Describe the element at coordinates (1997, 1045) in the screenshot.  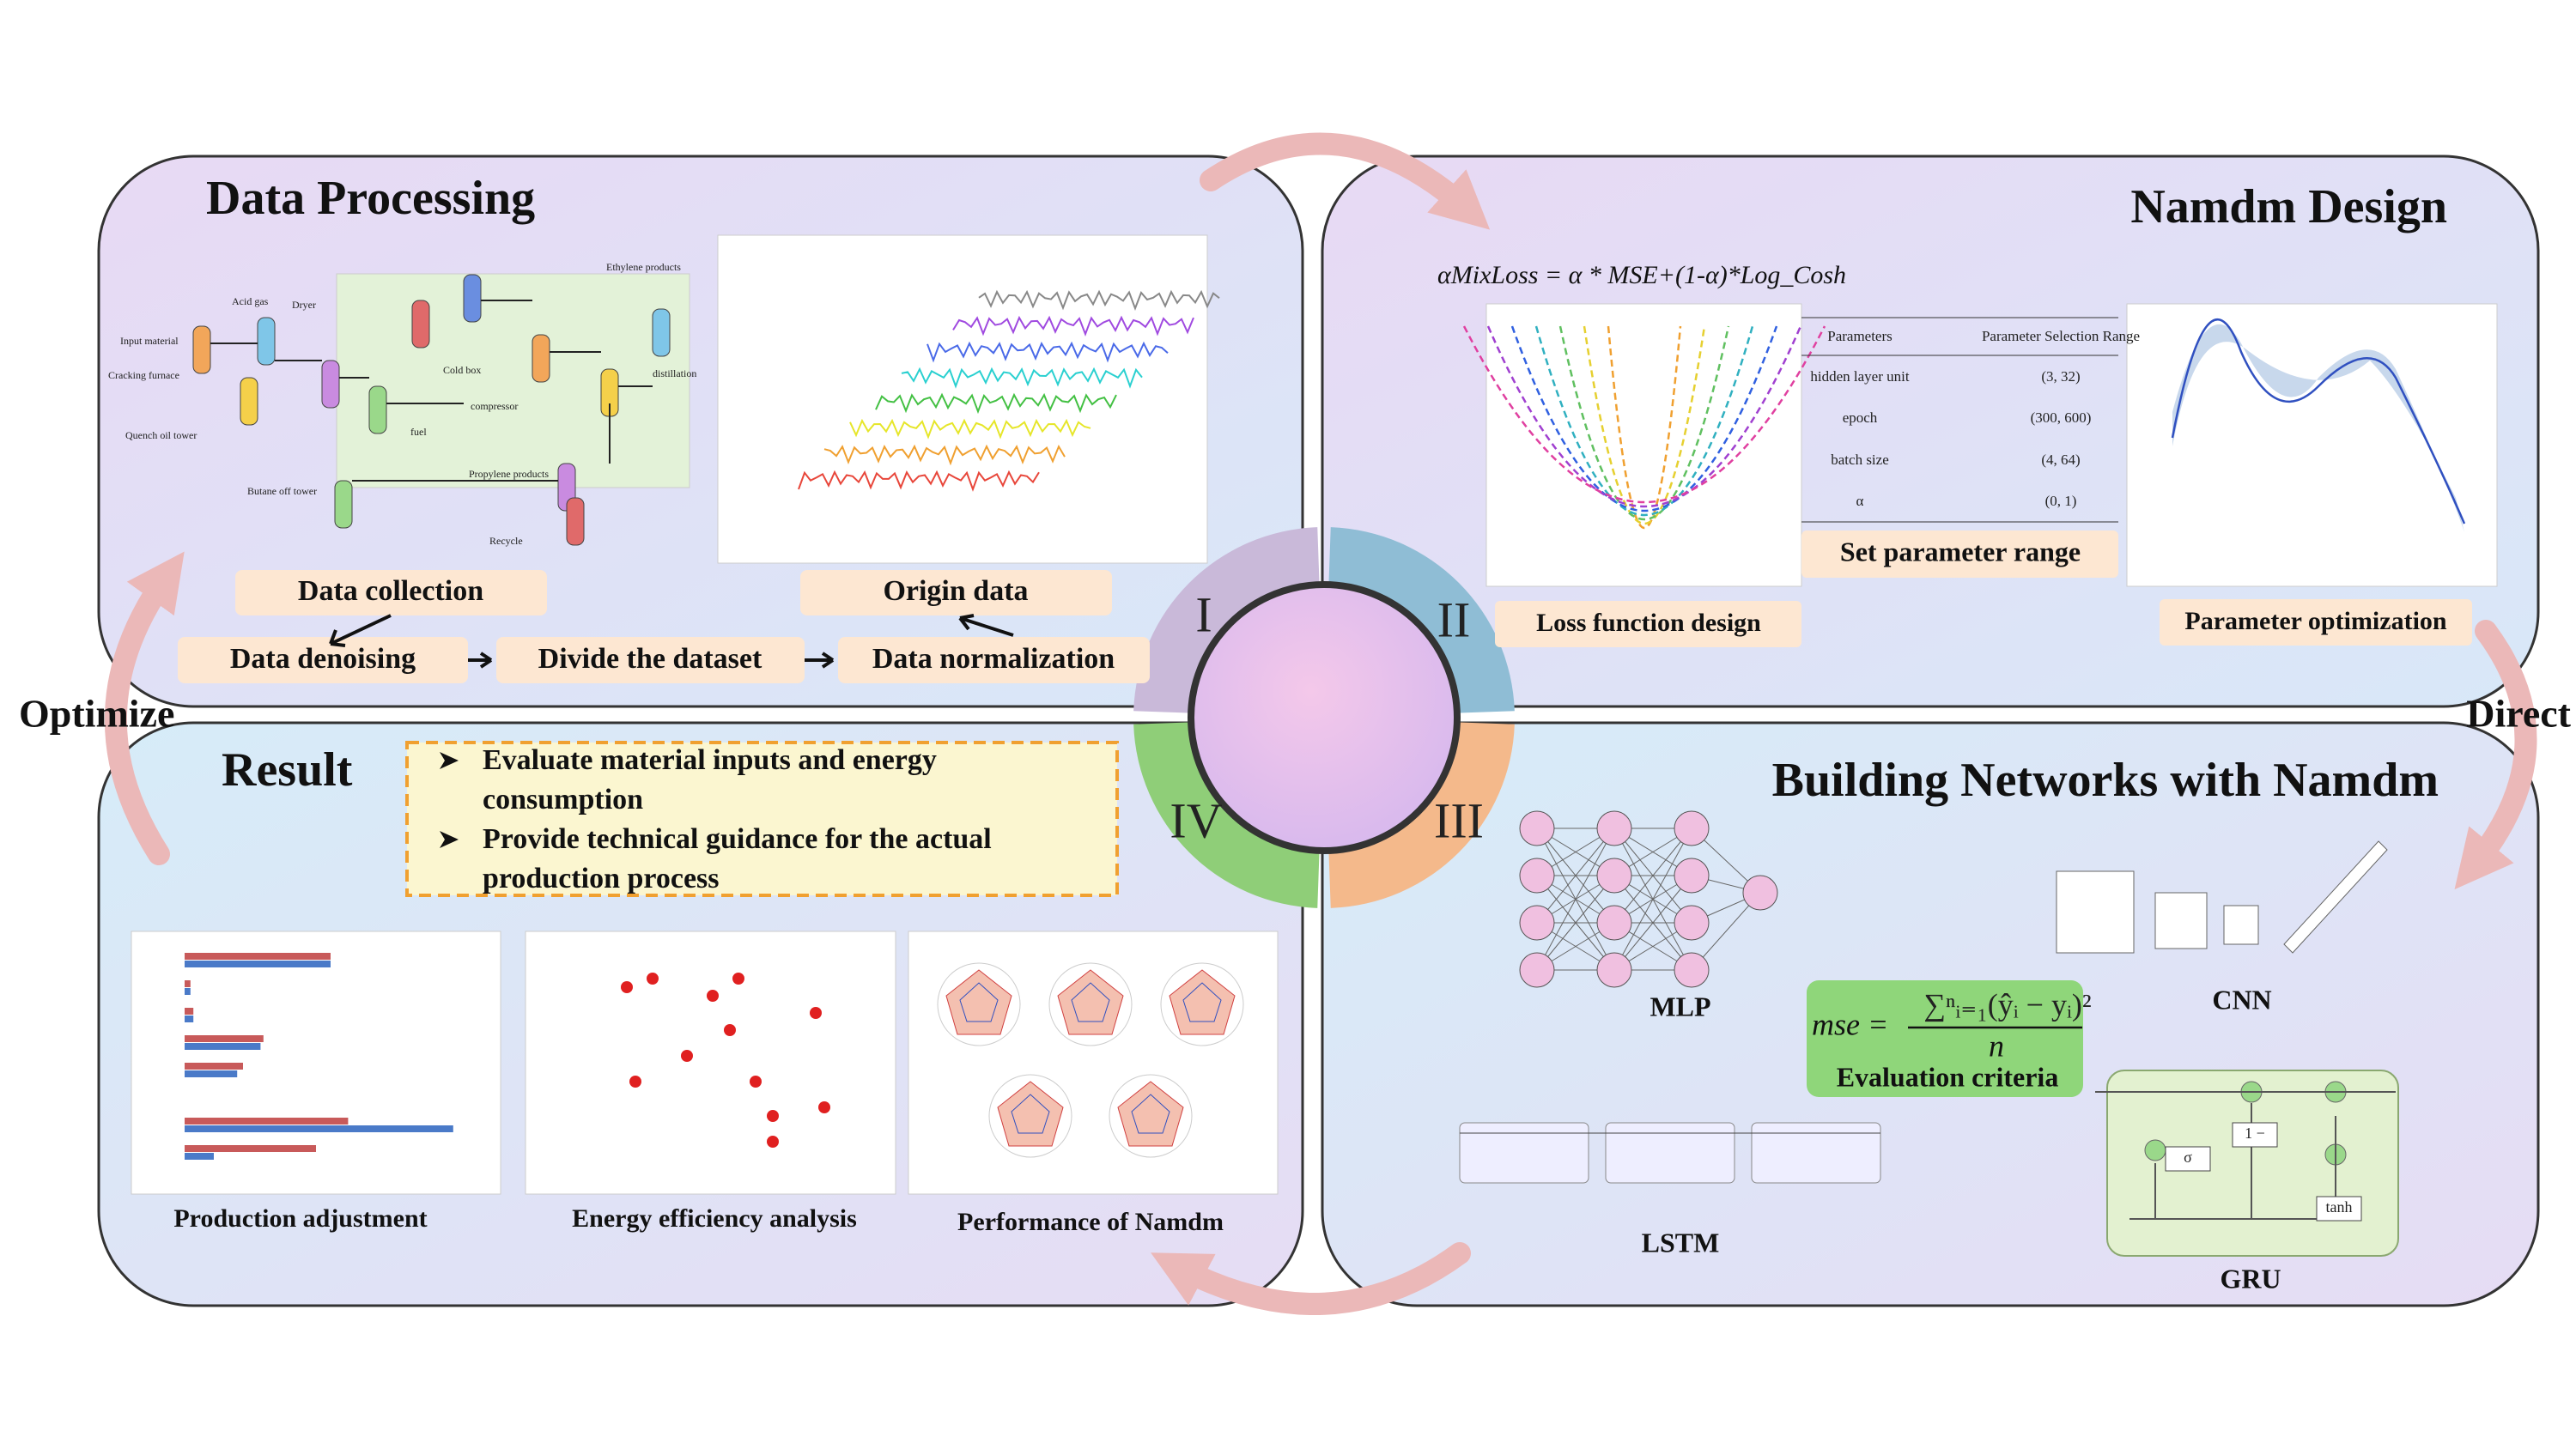
I see `eval-denominator: n` at that location.